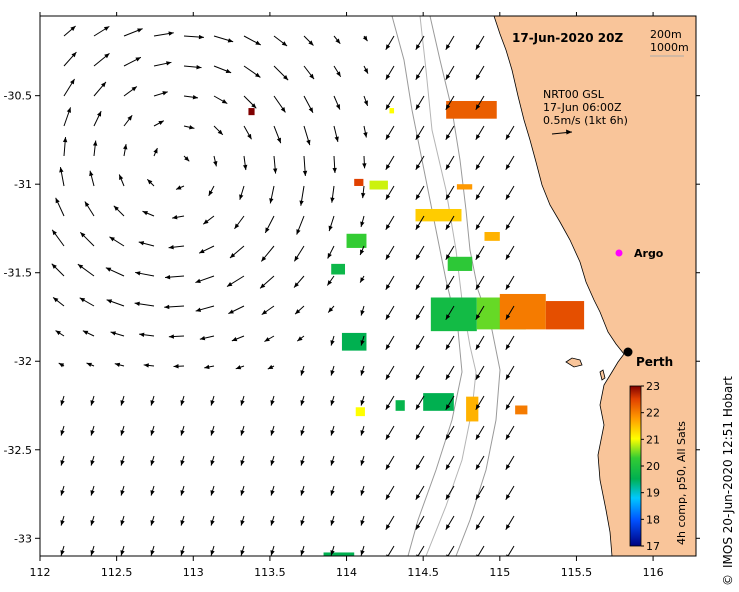 The width and height of the screenshot is (739, 592). I want to click on x-tick-label: 116, so click(653, 572).